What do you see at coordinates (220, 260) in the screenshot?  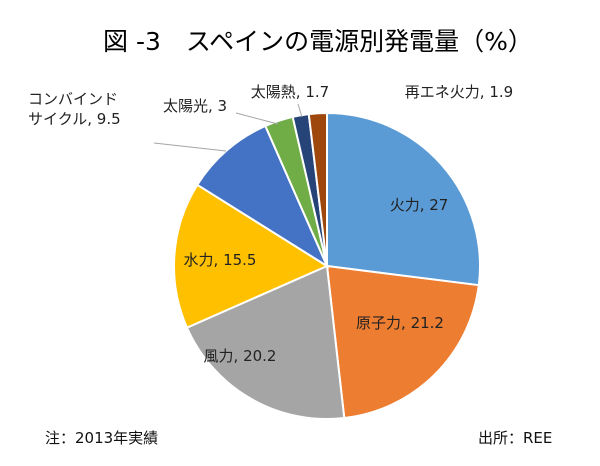 I see `slice-label-水力: 水力, 15.5` at bounding box center [220, 260].